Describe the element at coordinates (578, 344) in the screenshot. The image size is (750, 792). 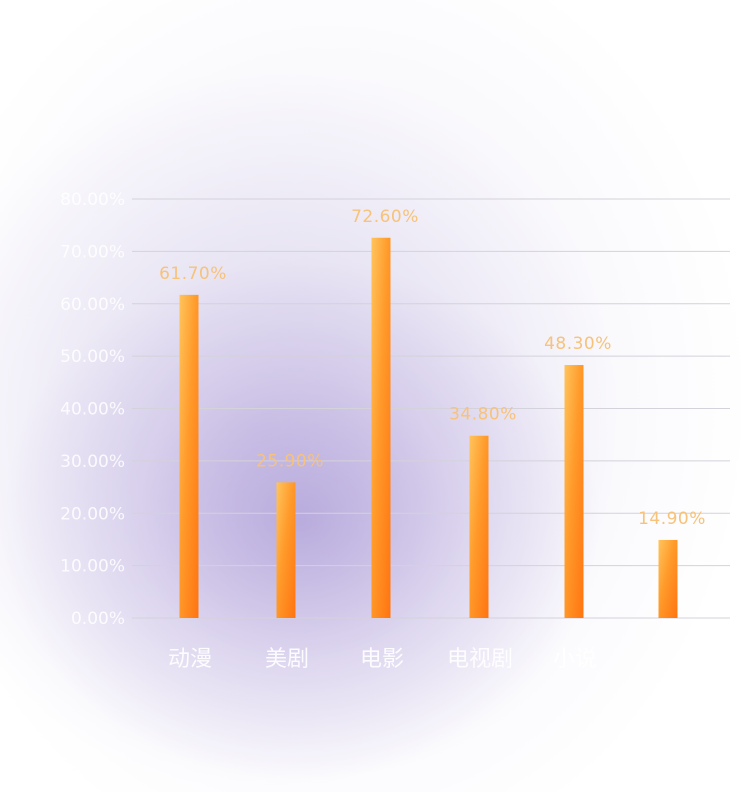
I see `data-label: 48.30%` at that location.